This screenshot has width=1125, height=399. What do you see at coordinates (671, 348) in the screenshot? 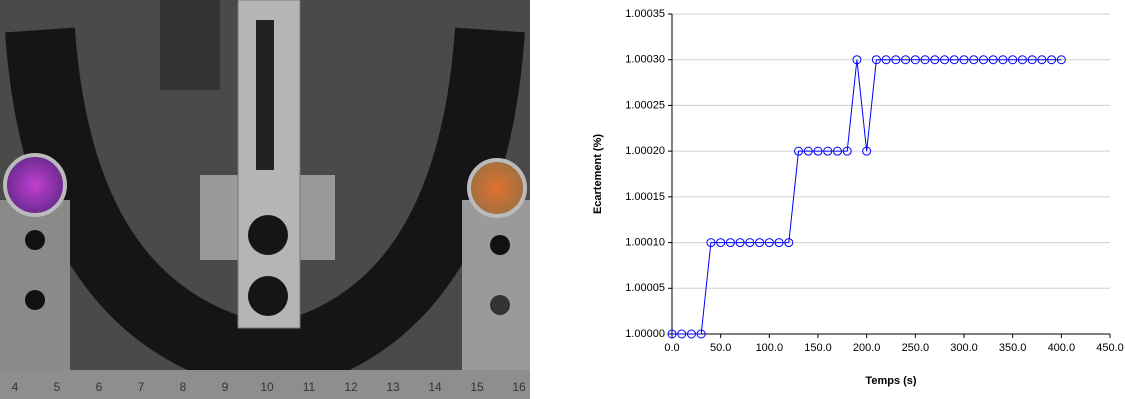
I see `x-tick-label: 0.0` at bounding box center [671, 348].